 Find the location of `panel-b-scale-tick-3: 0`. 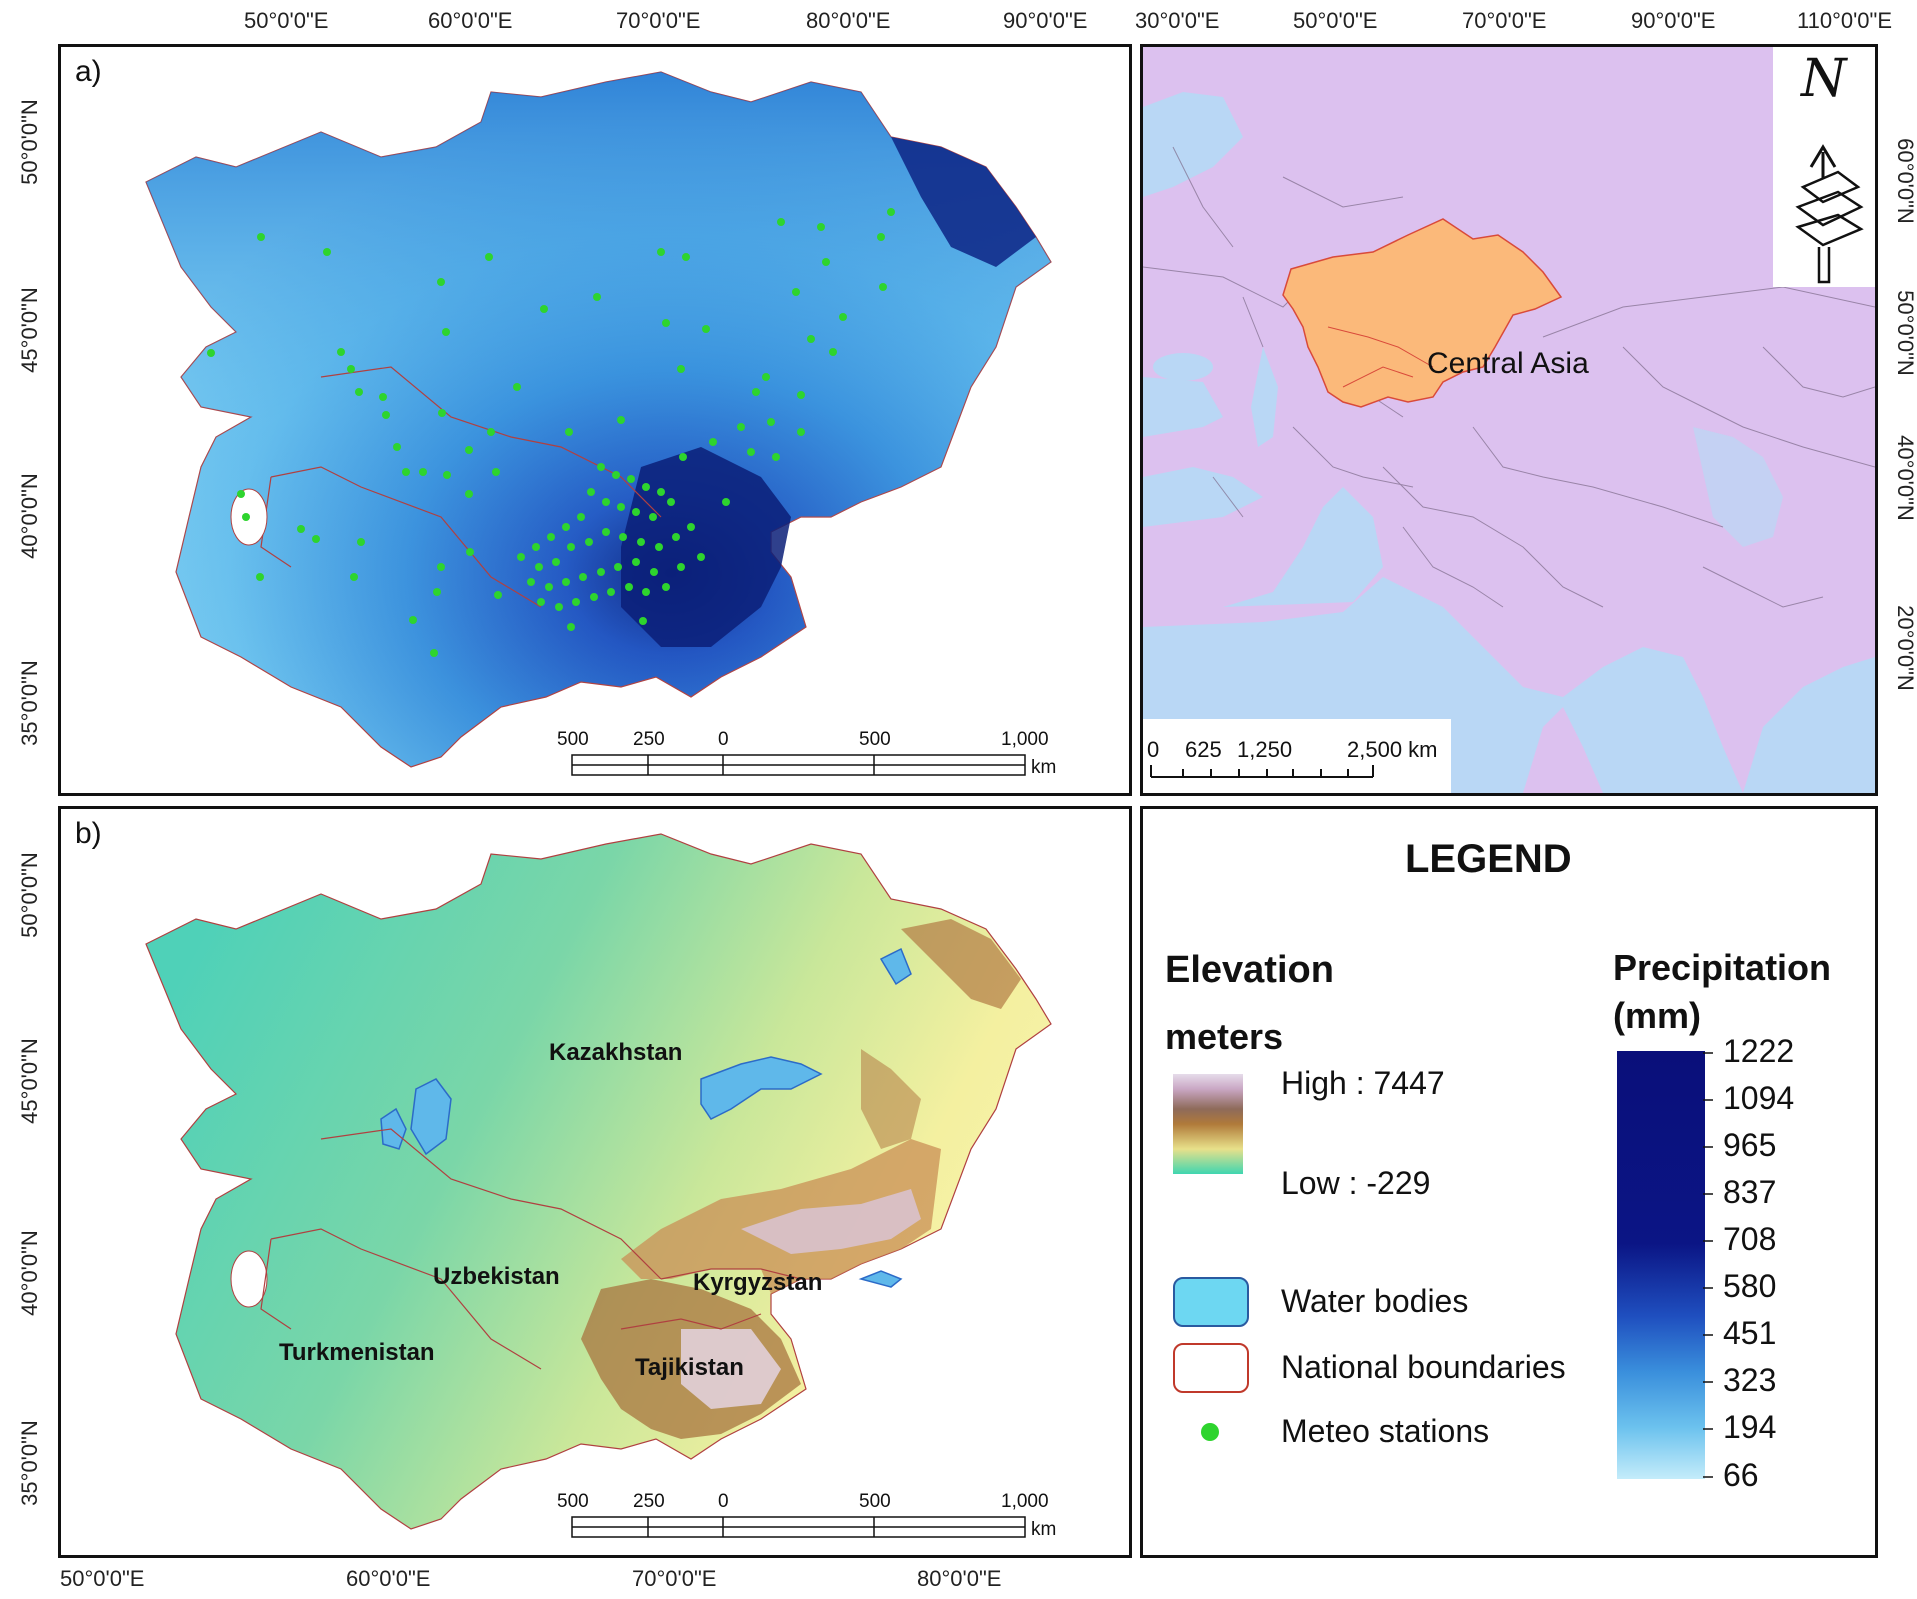

panel-b-scale-tick-3: 0 is located at coordinates (723, 1501).